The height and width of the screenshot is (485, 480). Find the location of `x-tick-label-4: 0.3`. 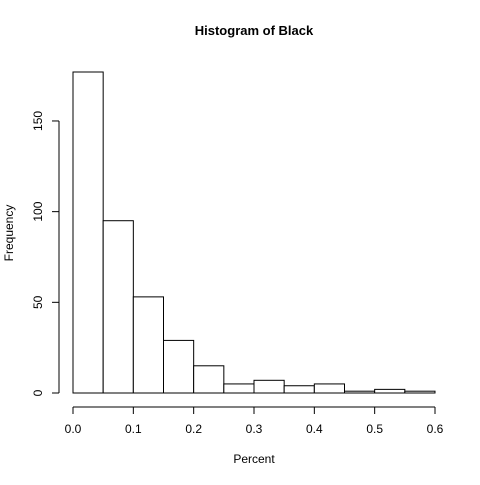

x-tick-label-4: 0.3 is located at coordinates (254, 429).